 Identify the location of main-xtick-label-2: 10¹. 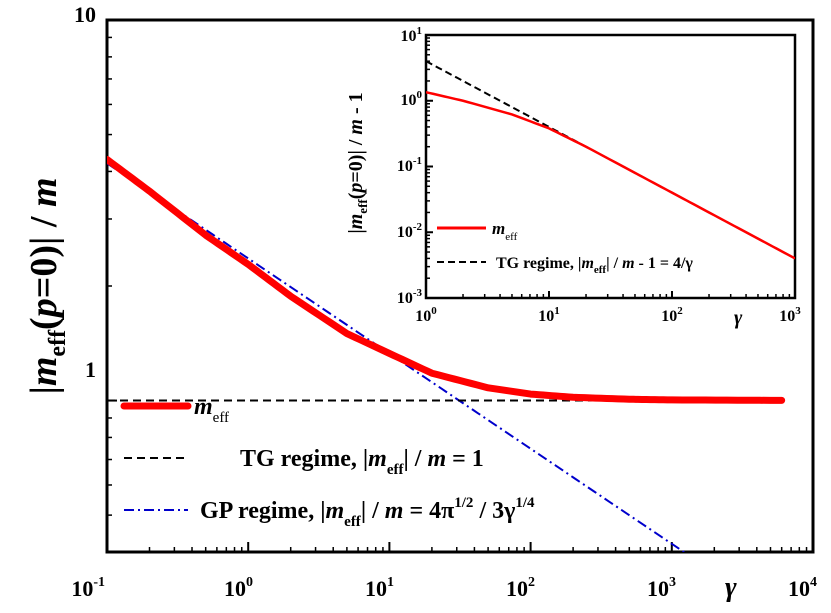
(379, 588).